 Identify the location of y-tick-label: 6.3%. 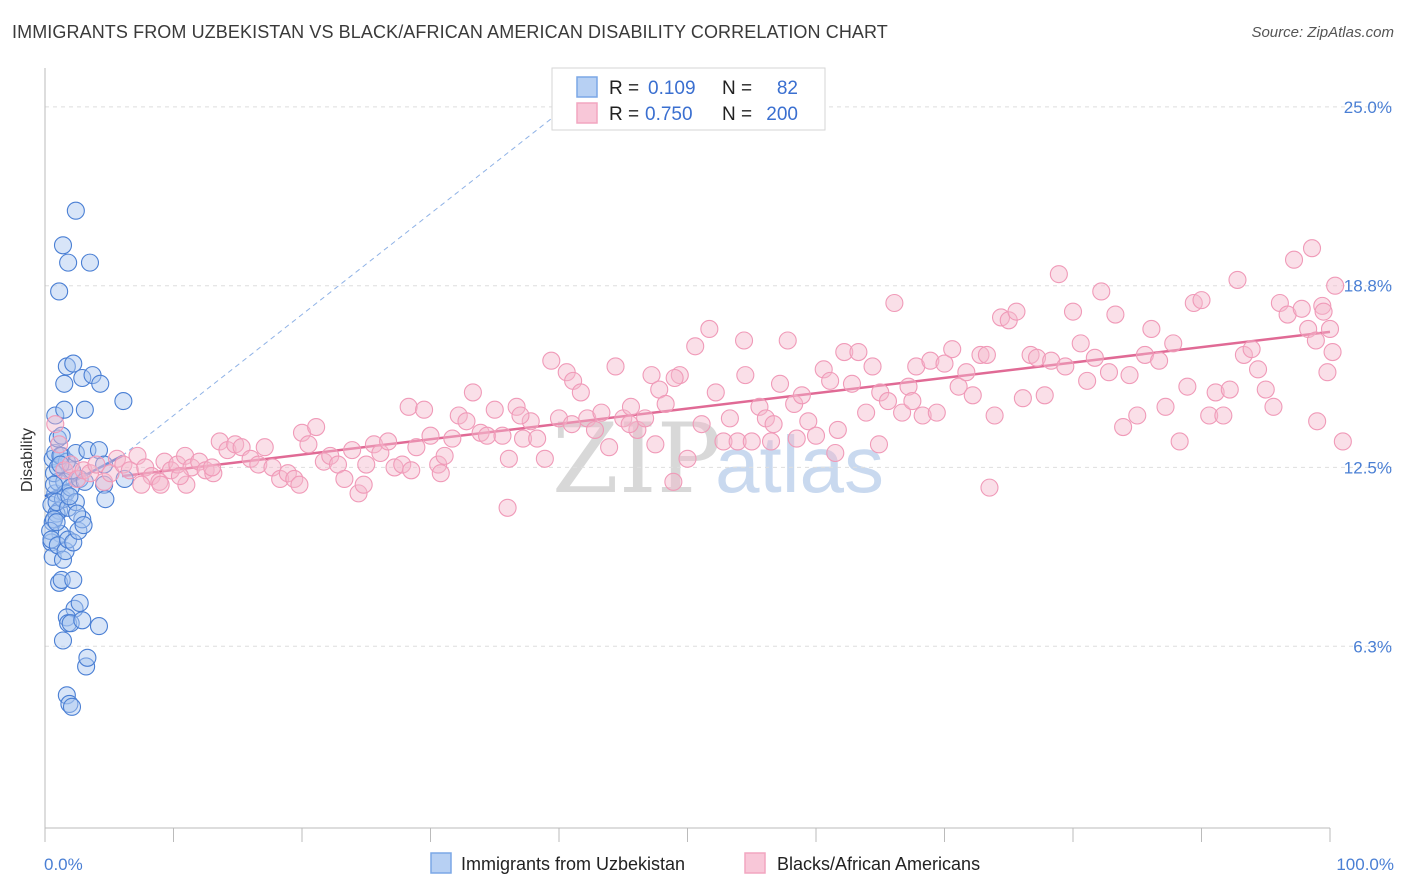
(1372, 646).